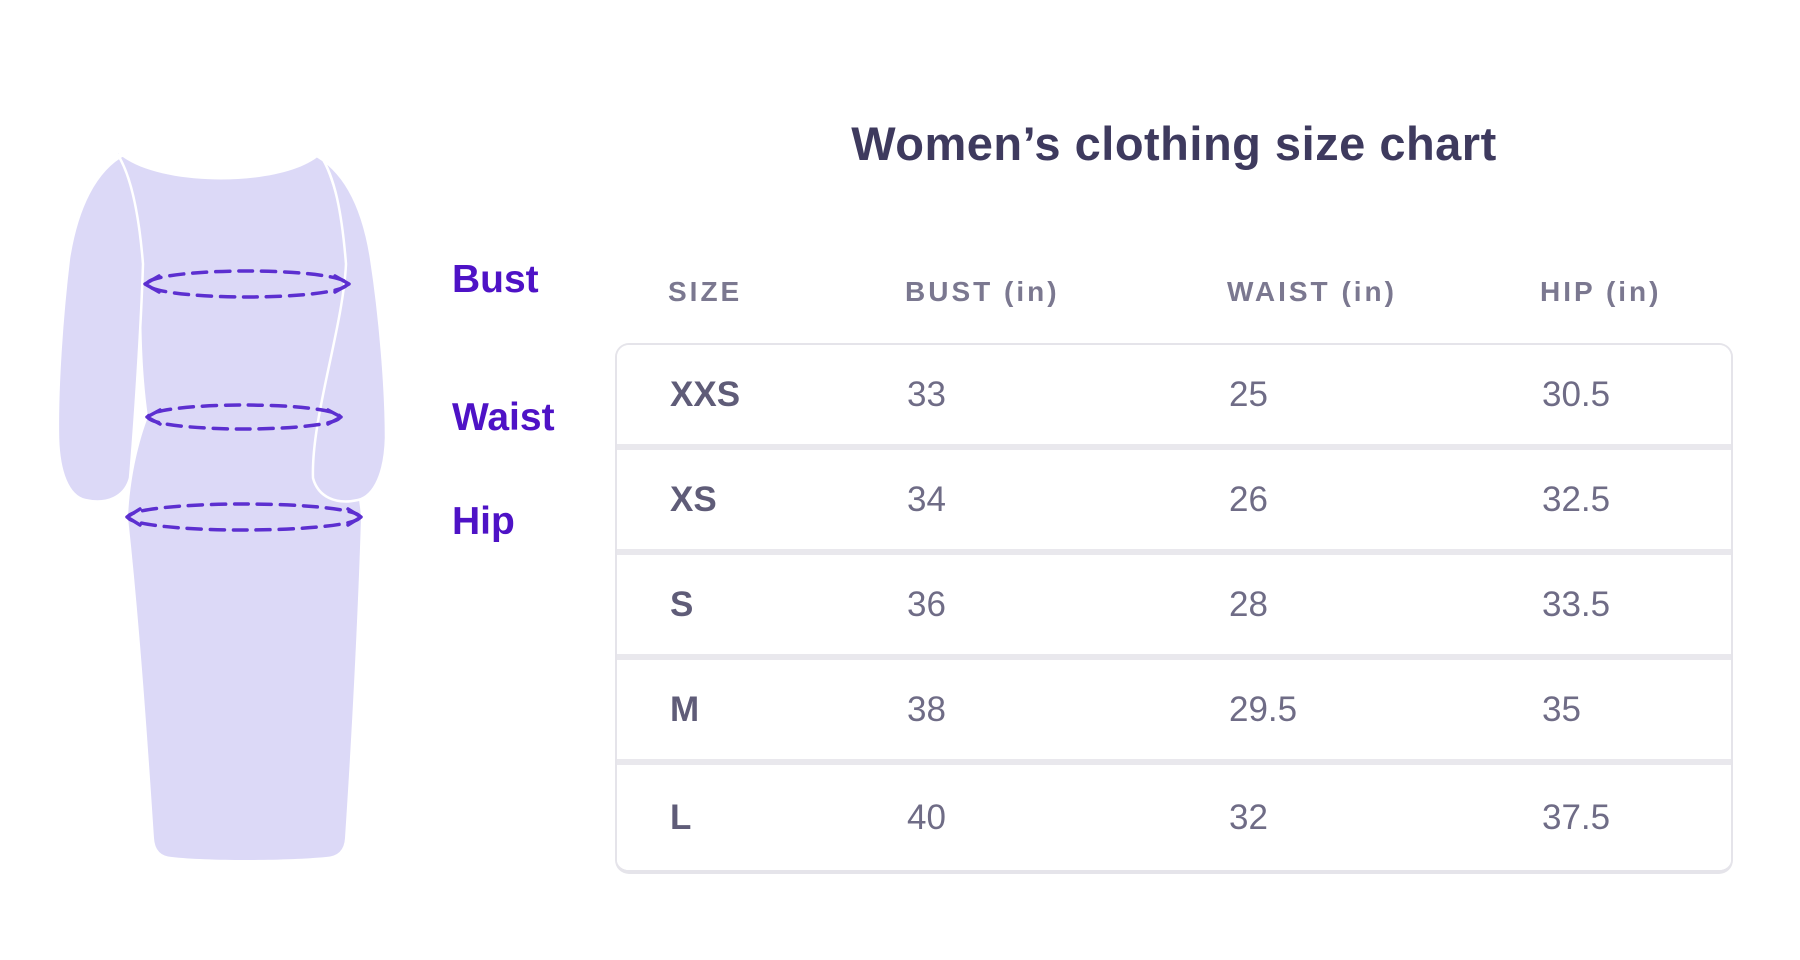 This screenshot has height=960, width=1800. I want to click on dress-left-sleeve, so click(100, 327).